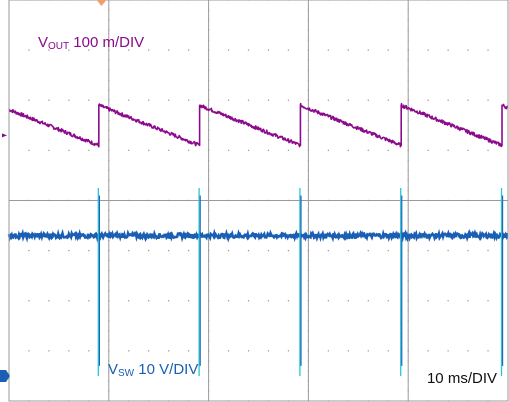 The height and width of the screenshot is (402, 509). Describe the element at coordinates (166, 369) in the screenshot. I see `vsw-scale-text: 10 V/DIV` at that location.